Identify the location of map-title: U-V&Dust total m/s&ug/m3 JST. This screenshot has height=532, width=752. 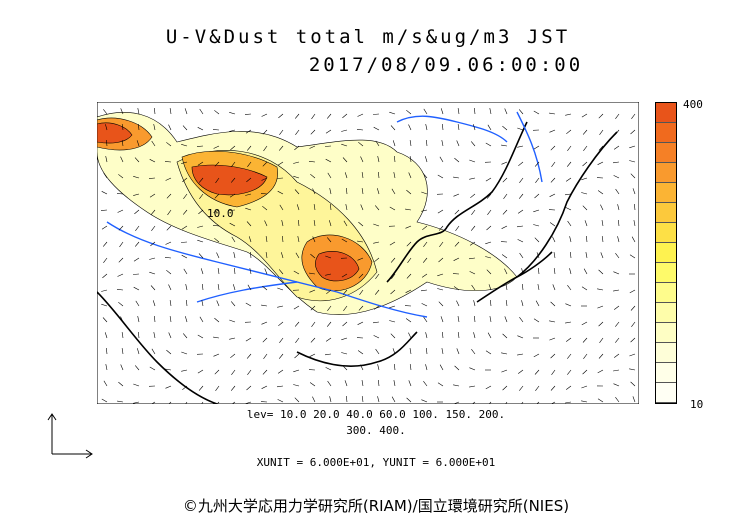
(368, 37).